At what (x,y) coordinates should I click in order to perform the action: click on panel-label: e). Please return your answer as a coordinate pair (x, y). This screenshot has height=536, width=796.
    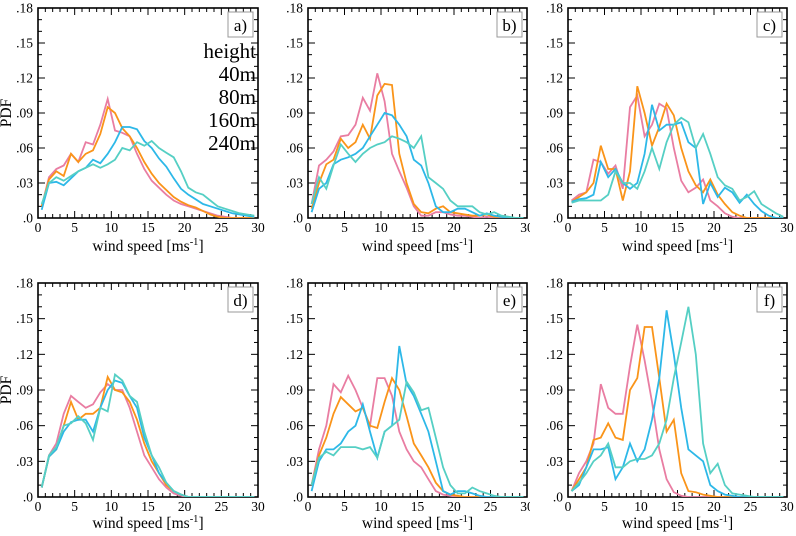
    Looking at the image, I should click on (509, 300).